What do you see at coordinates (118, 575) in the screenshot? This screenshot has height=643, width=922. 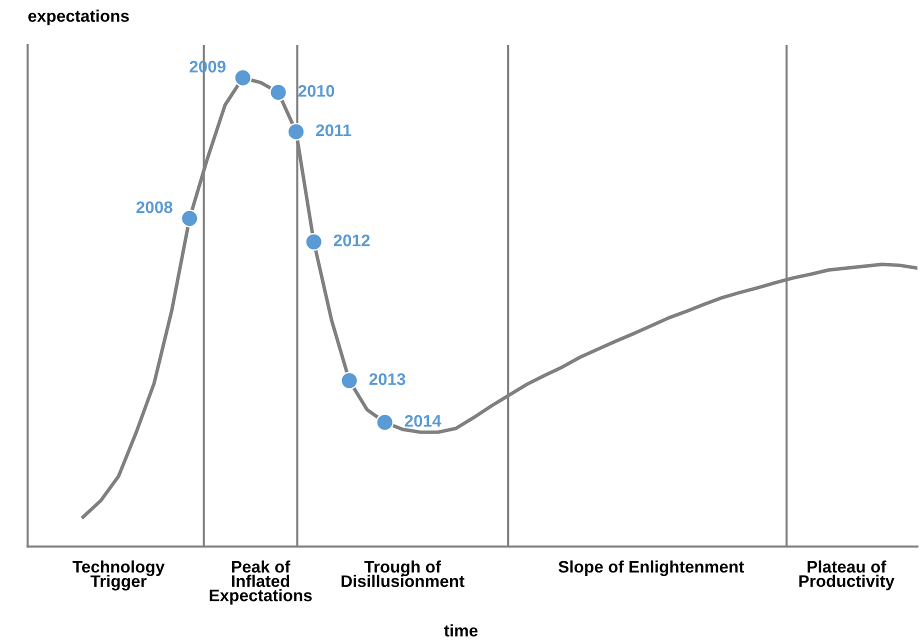 I see `x-tick-label: Technology Trigger` at bounding box center [118, 575].